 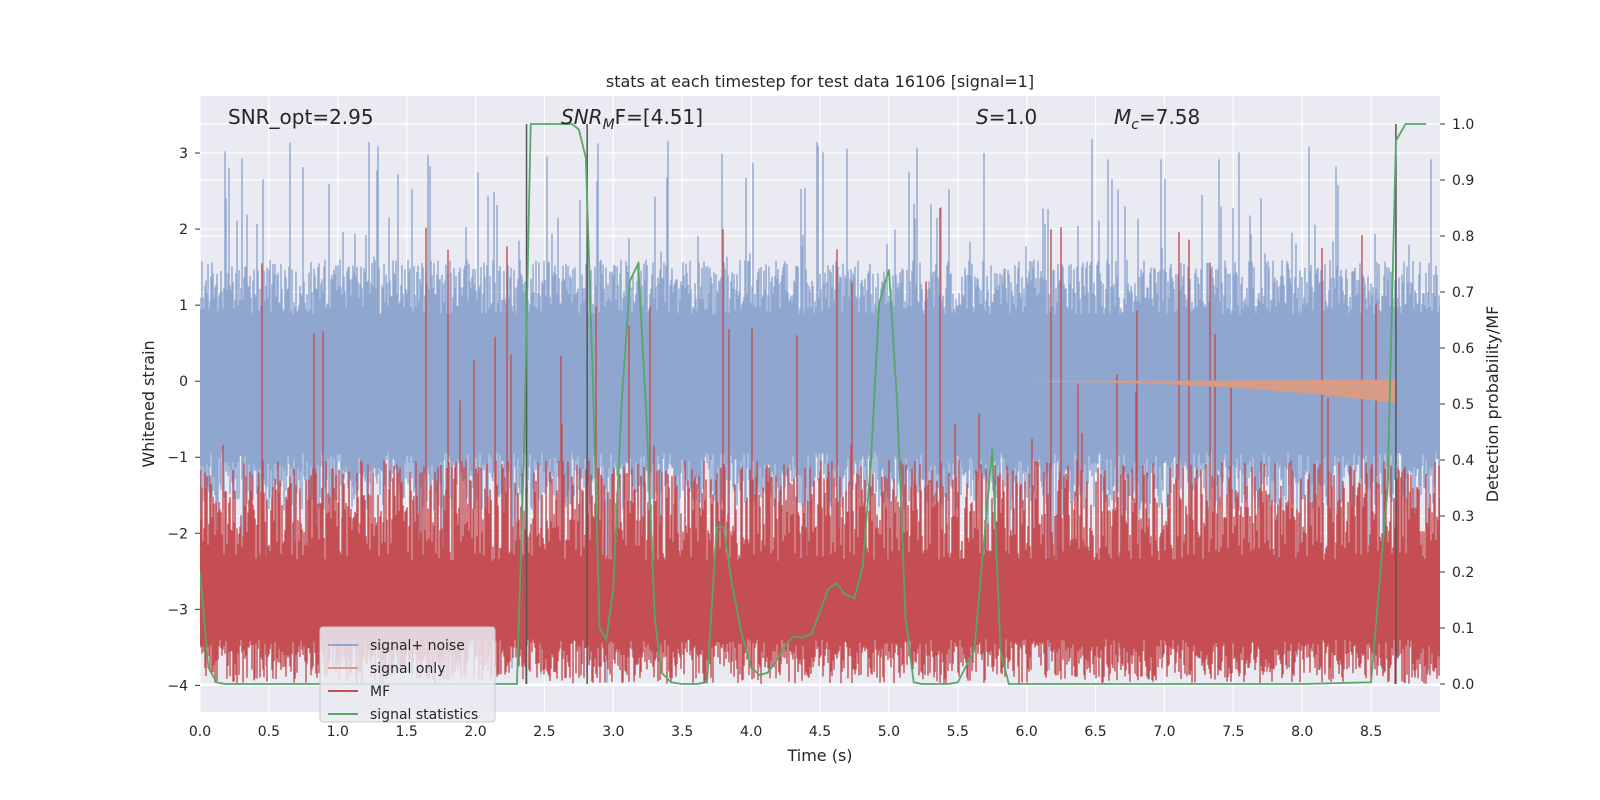 What do you see at coordinates (417, 646) in the screenshot?
I see `legend-label: signal+ noise` at bounding box center [417, 646].